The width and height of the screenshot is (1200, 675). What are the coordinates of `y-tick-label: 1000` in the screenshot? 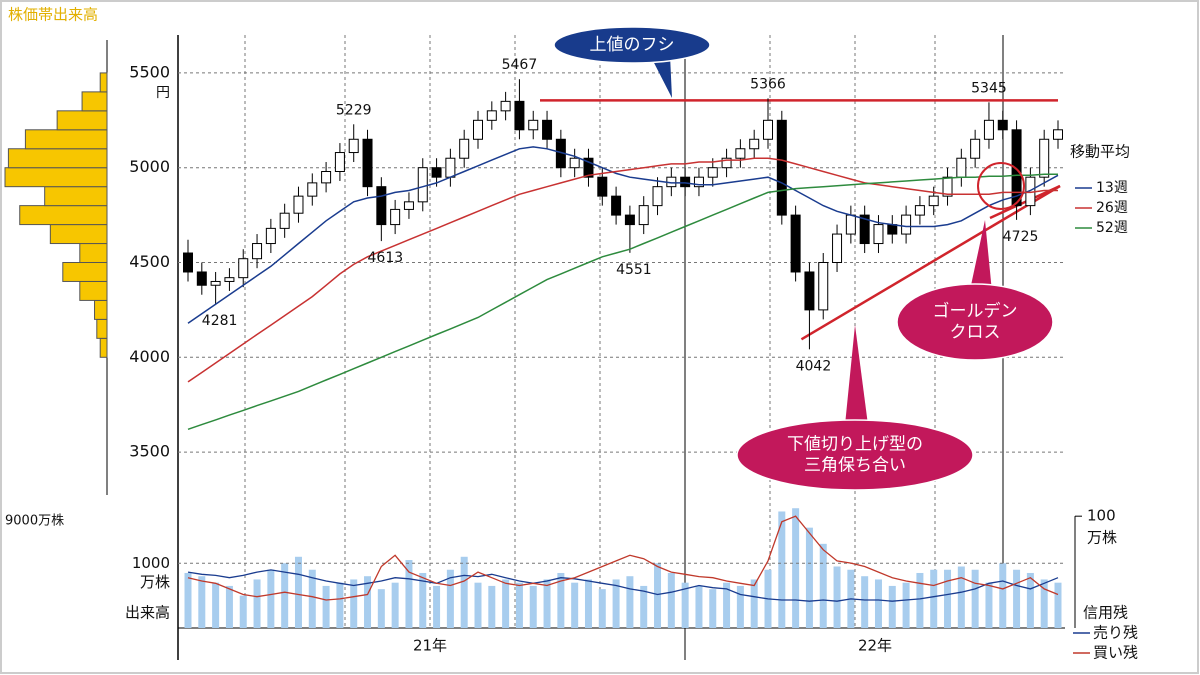 It's located at (151, 563).